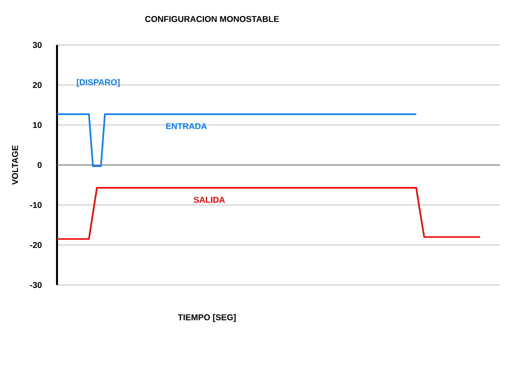  I want to click on y-tick-label: 0, so click(40, 165).